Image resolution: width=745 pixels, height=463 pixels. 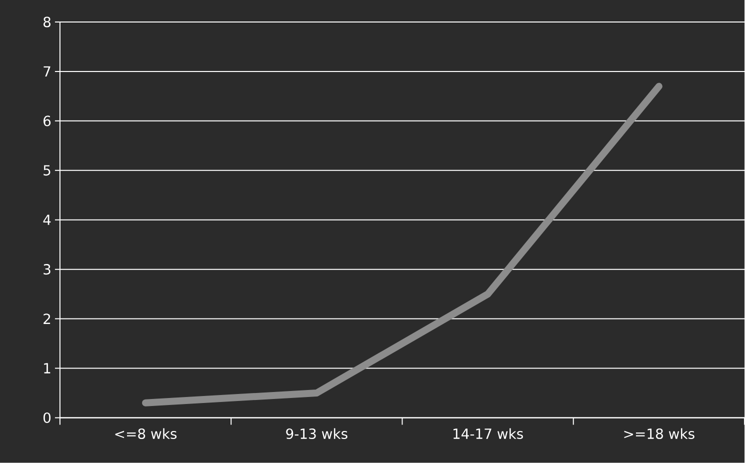 I want to click on x-tick-label: 9-13 wks, so click(x=317, y=434).